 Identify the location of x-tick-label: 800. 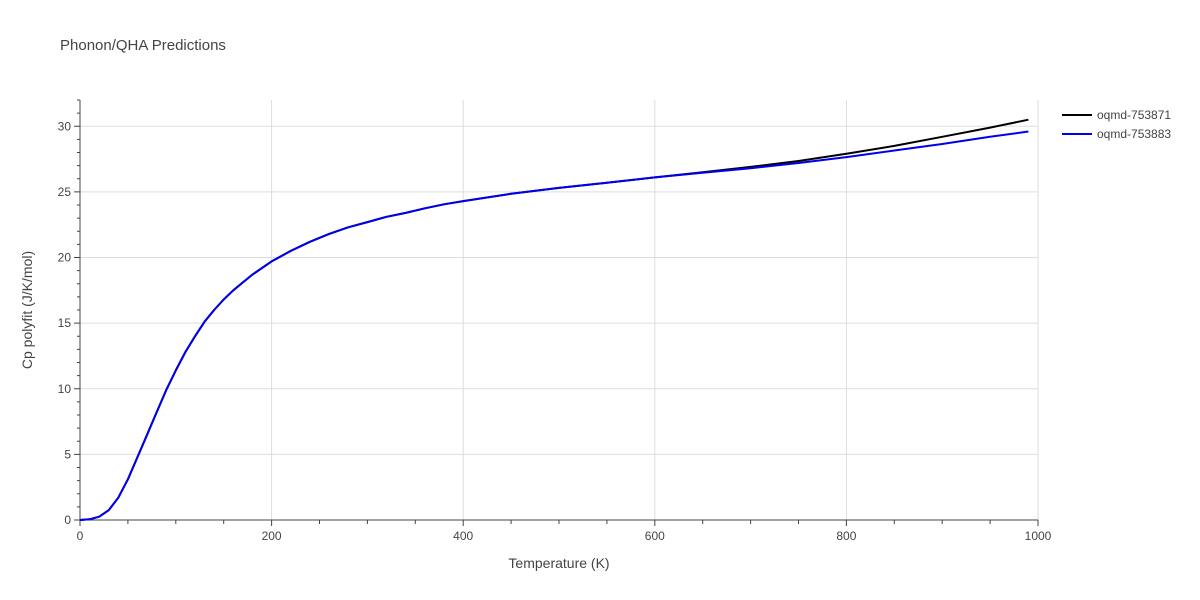
(846, 536).